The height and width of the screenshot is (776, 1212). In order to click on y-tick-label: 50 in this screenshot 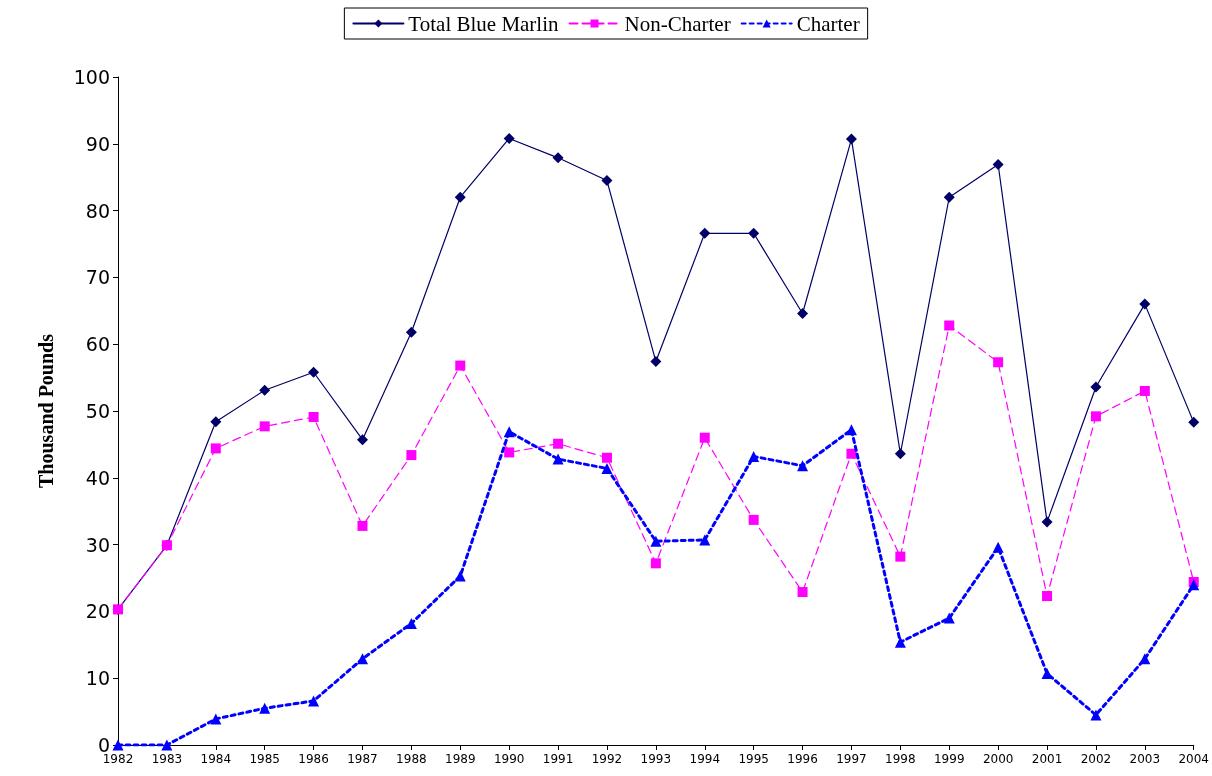, I will do `click(97, 411)`.